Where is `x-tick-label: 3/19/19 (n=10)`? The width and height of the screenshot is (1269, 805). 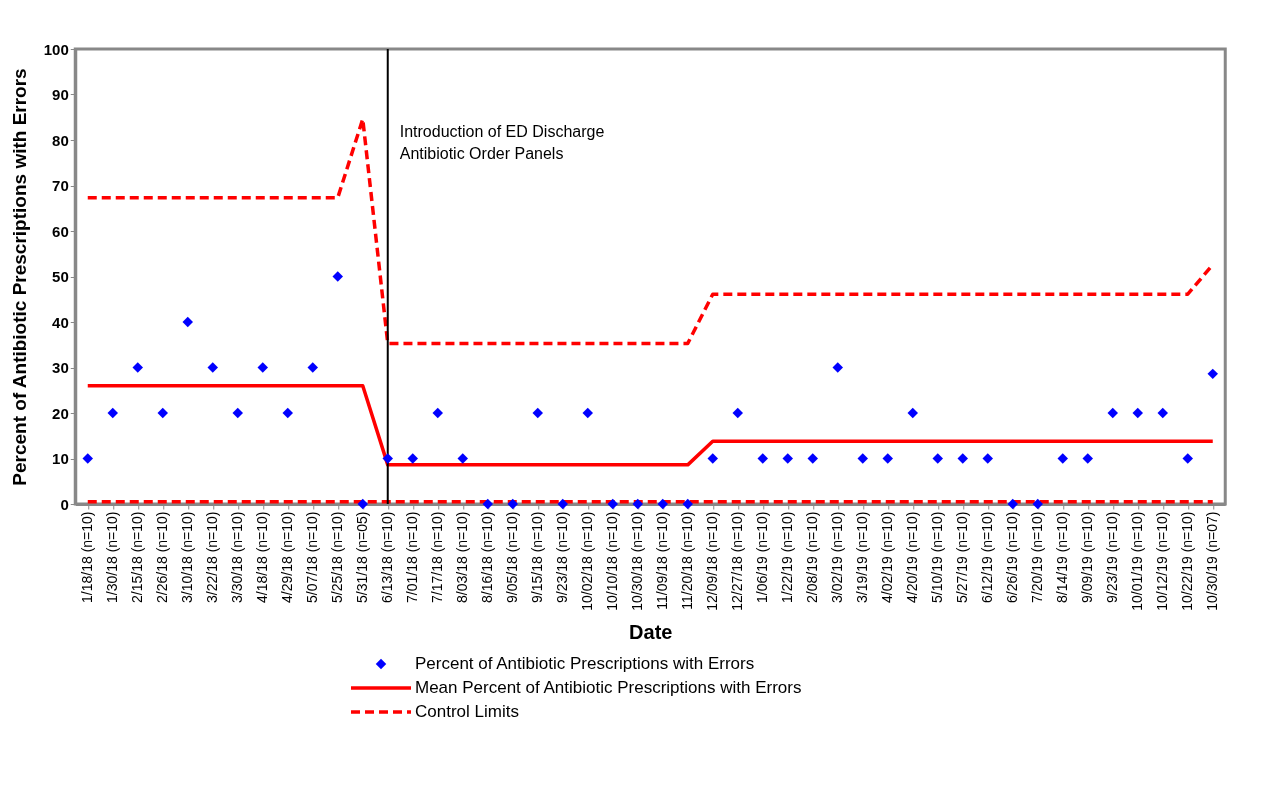 x-tick-label: 3/19/19 (n=10) is located at coordinates (862, 557).